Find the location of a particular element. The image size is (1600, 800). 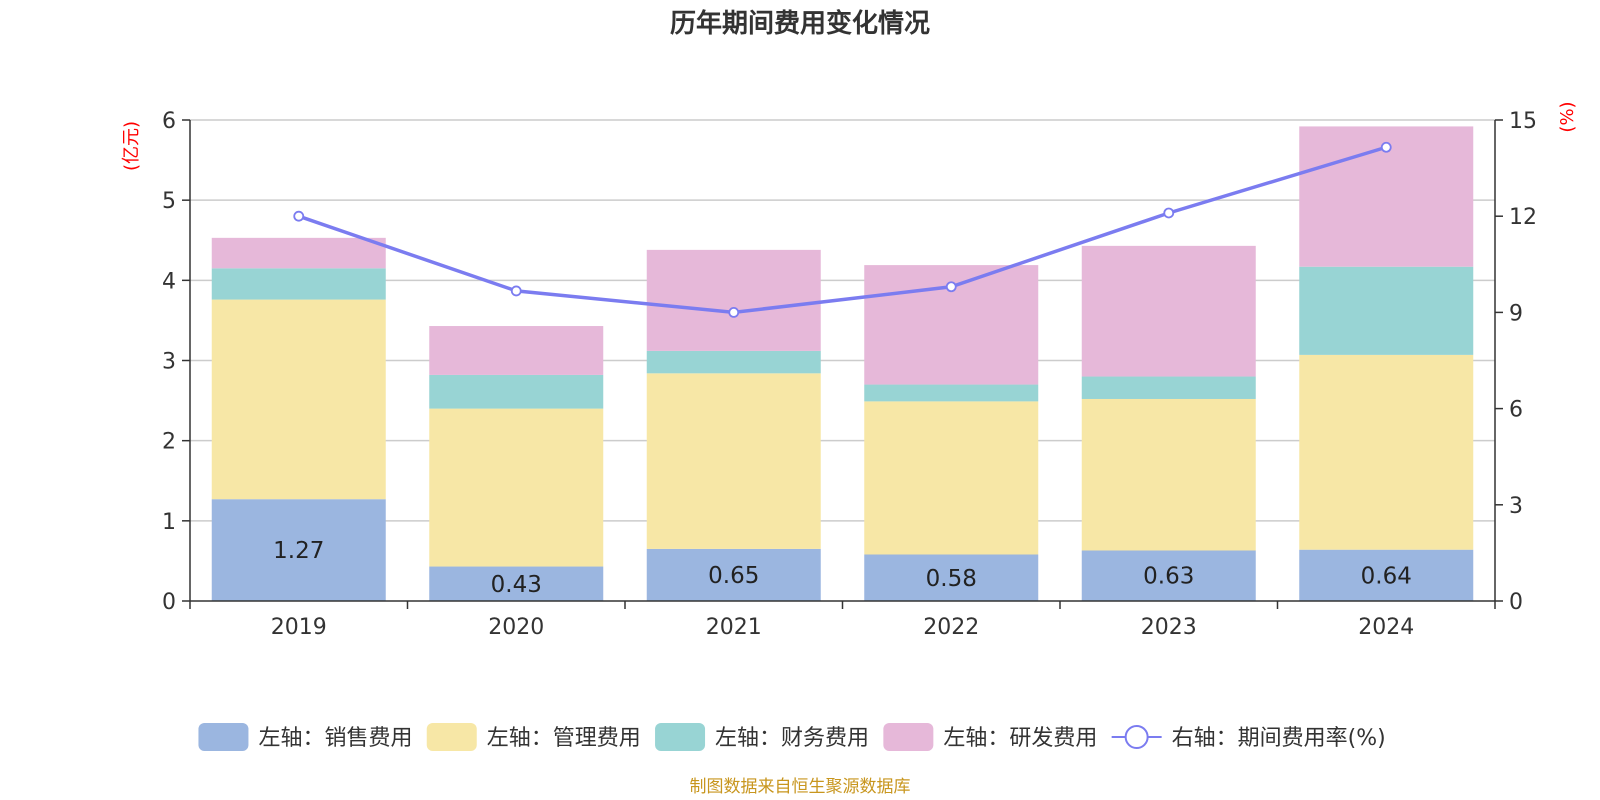

right-axis-tick-label: 9 is located at coordinates (1516, 313).